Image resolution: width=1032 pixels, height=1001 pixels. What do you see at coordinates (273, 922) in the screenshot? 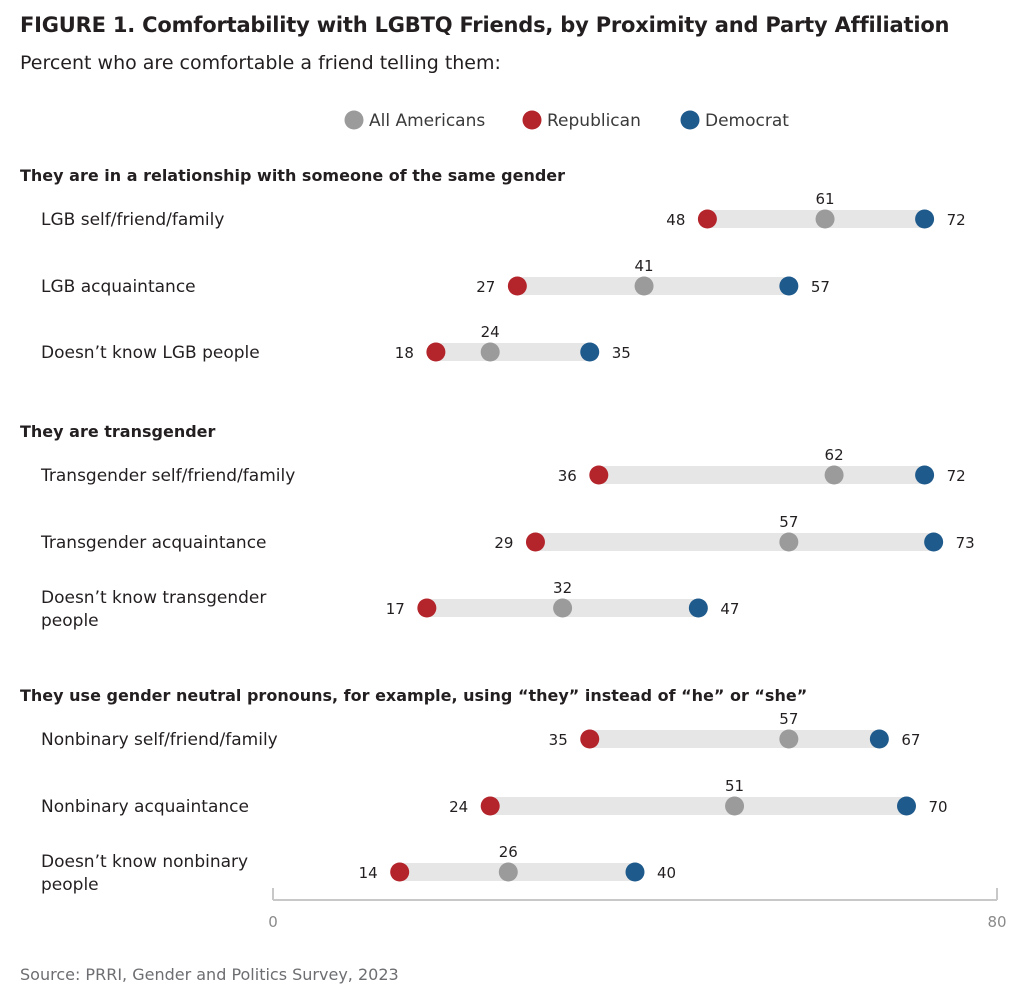
I see `x-tick-label: 0` at bounding box center [273, 922].